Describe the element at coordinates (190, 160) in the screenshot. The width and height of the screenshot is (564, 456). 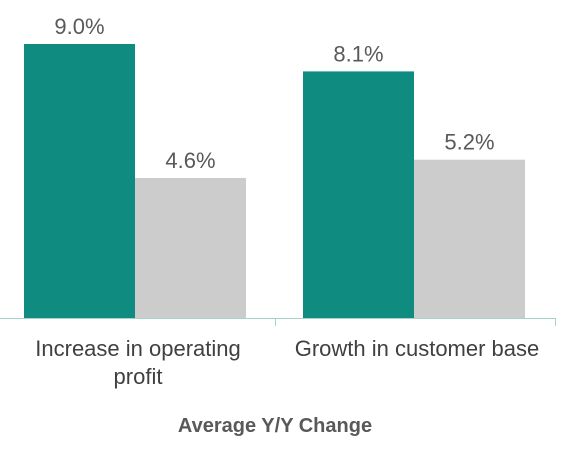
I see `data-label-1-series-2: 4.6%` at that location.